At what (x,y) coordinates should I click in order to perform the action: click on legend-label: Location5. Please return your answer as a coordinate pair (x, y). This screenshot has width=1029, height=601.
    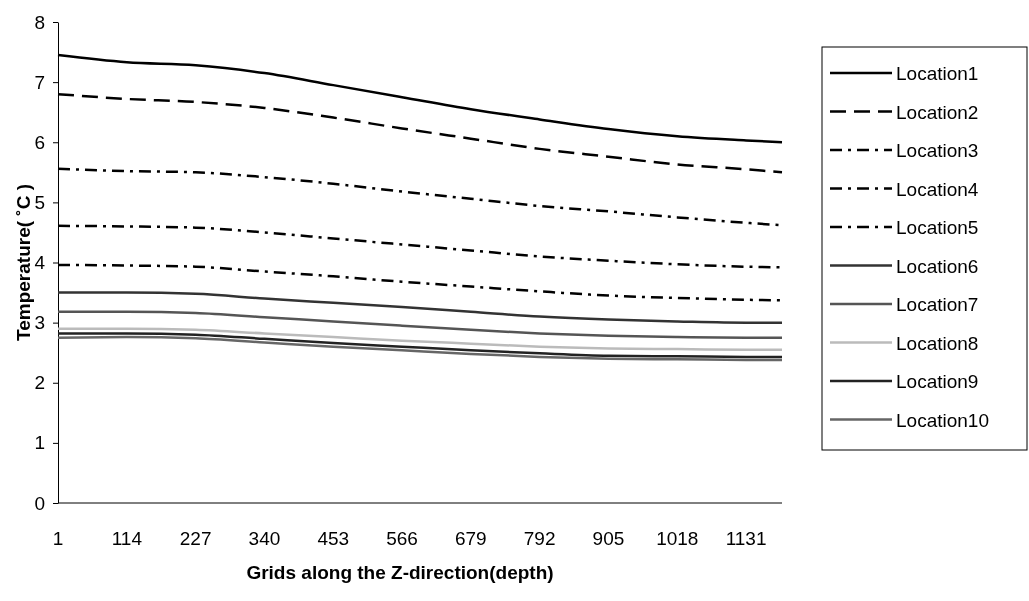
    Looking at the image, I should click on (937, 227).